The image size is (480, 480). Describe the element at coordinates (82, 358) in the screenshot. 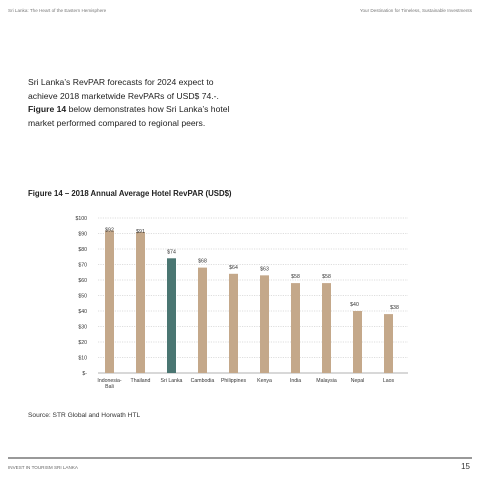

I see `y-tick-label: $10` at that location.